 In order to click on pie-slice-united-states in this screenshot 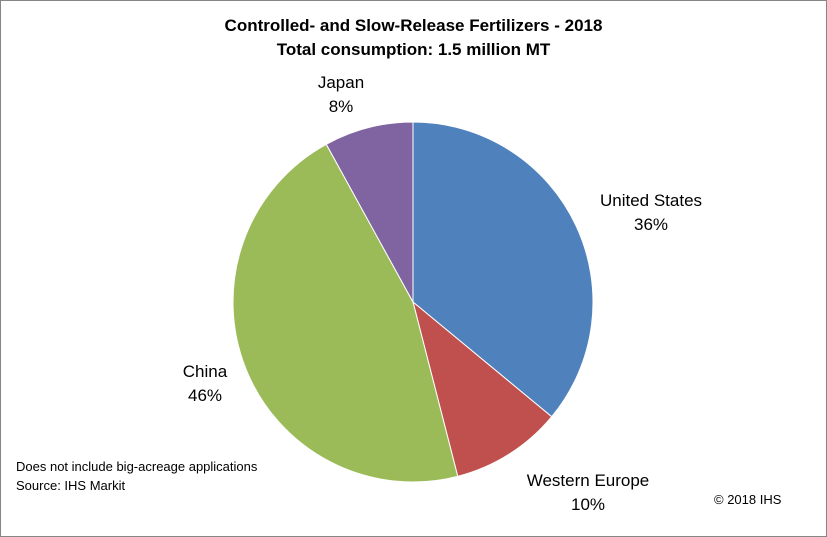, I will do `click(503, 269)`.